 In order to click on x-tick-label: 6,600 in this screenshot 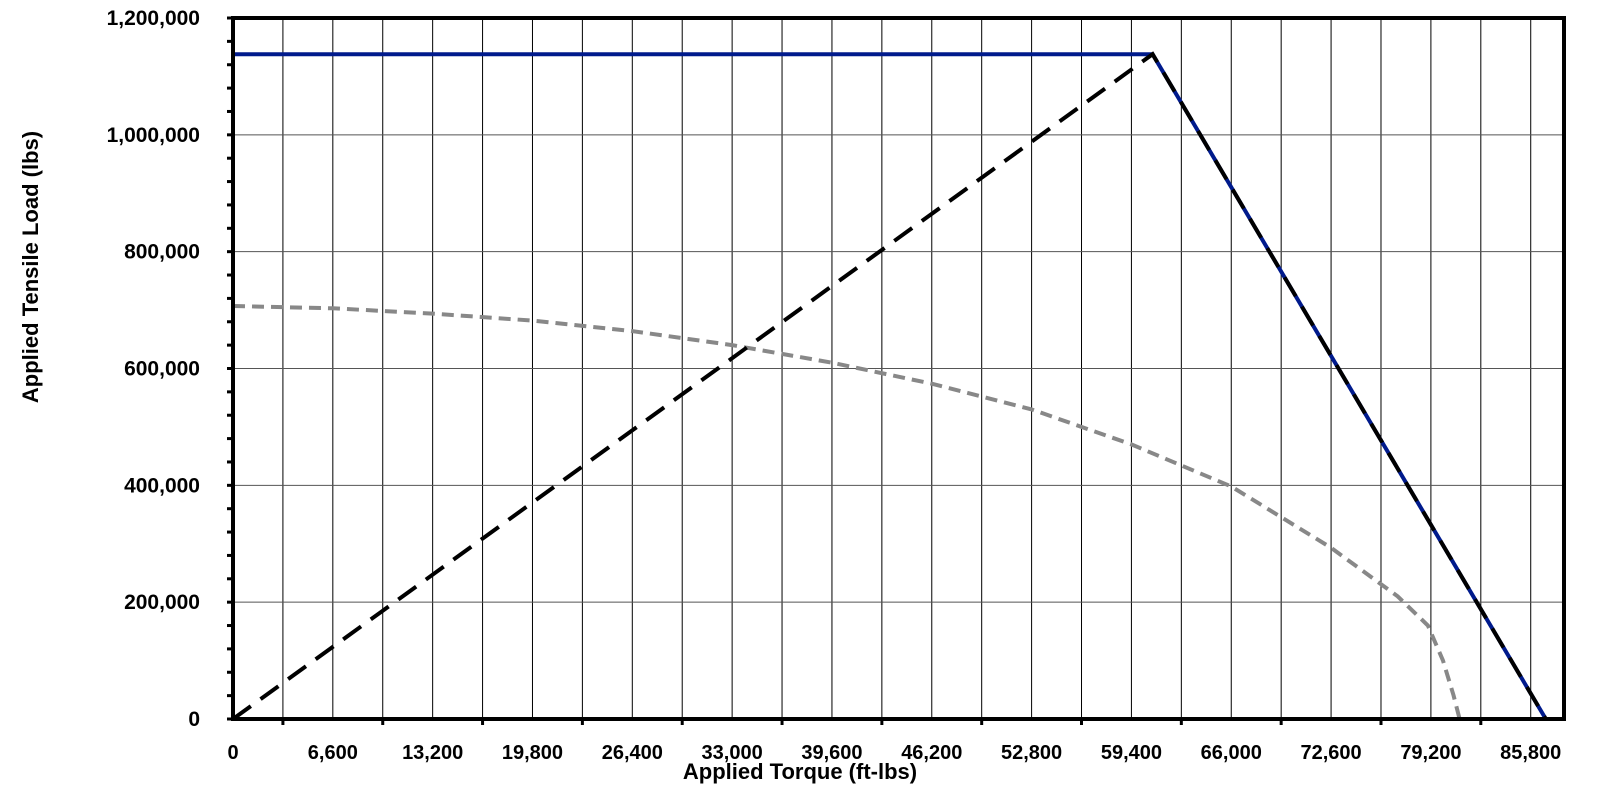, I will do `click(333, 753)`.